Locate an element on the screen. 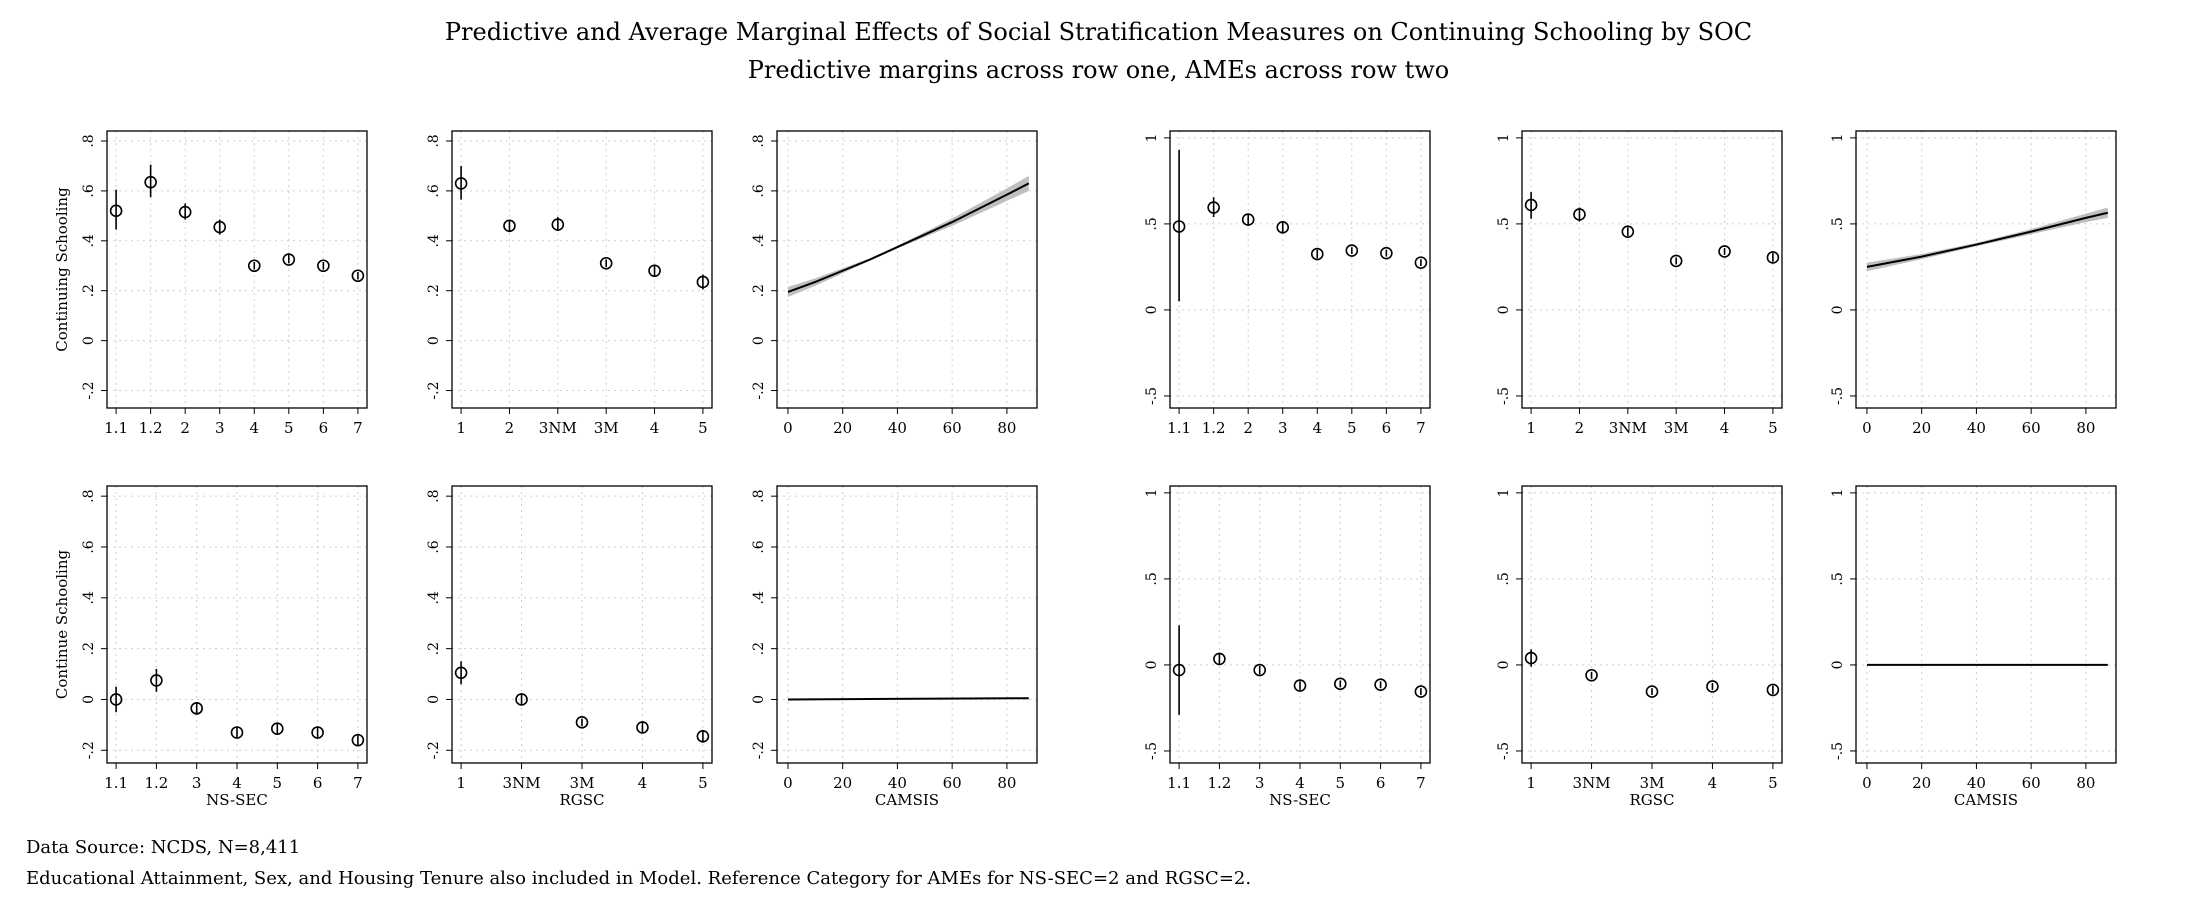  panel-r1c5: -.5 0 .5 1 1 2 3NM 3M 4 5 is located at coordinates (1639, 283).